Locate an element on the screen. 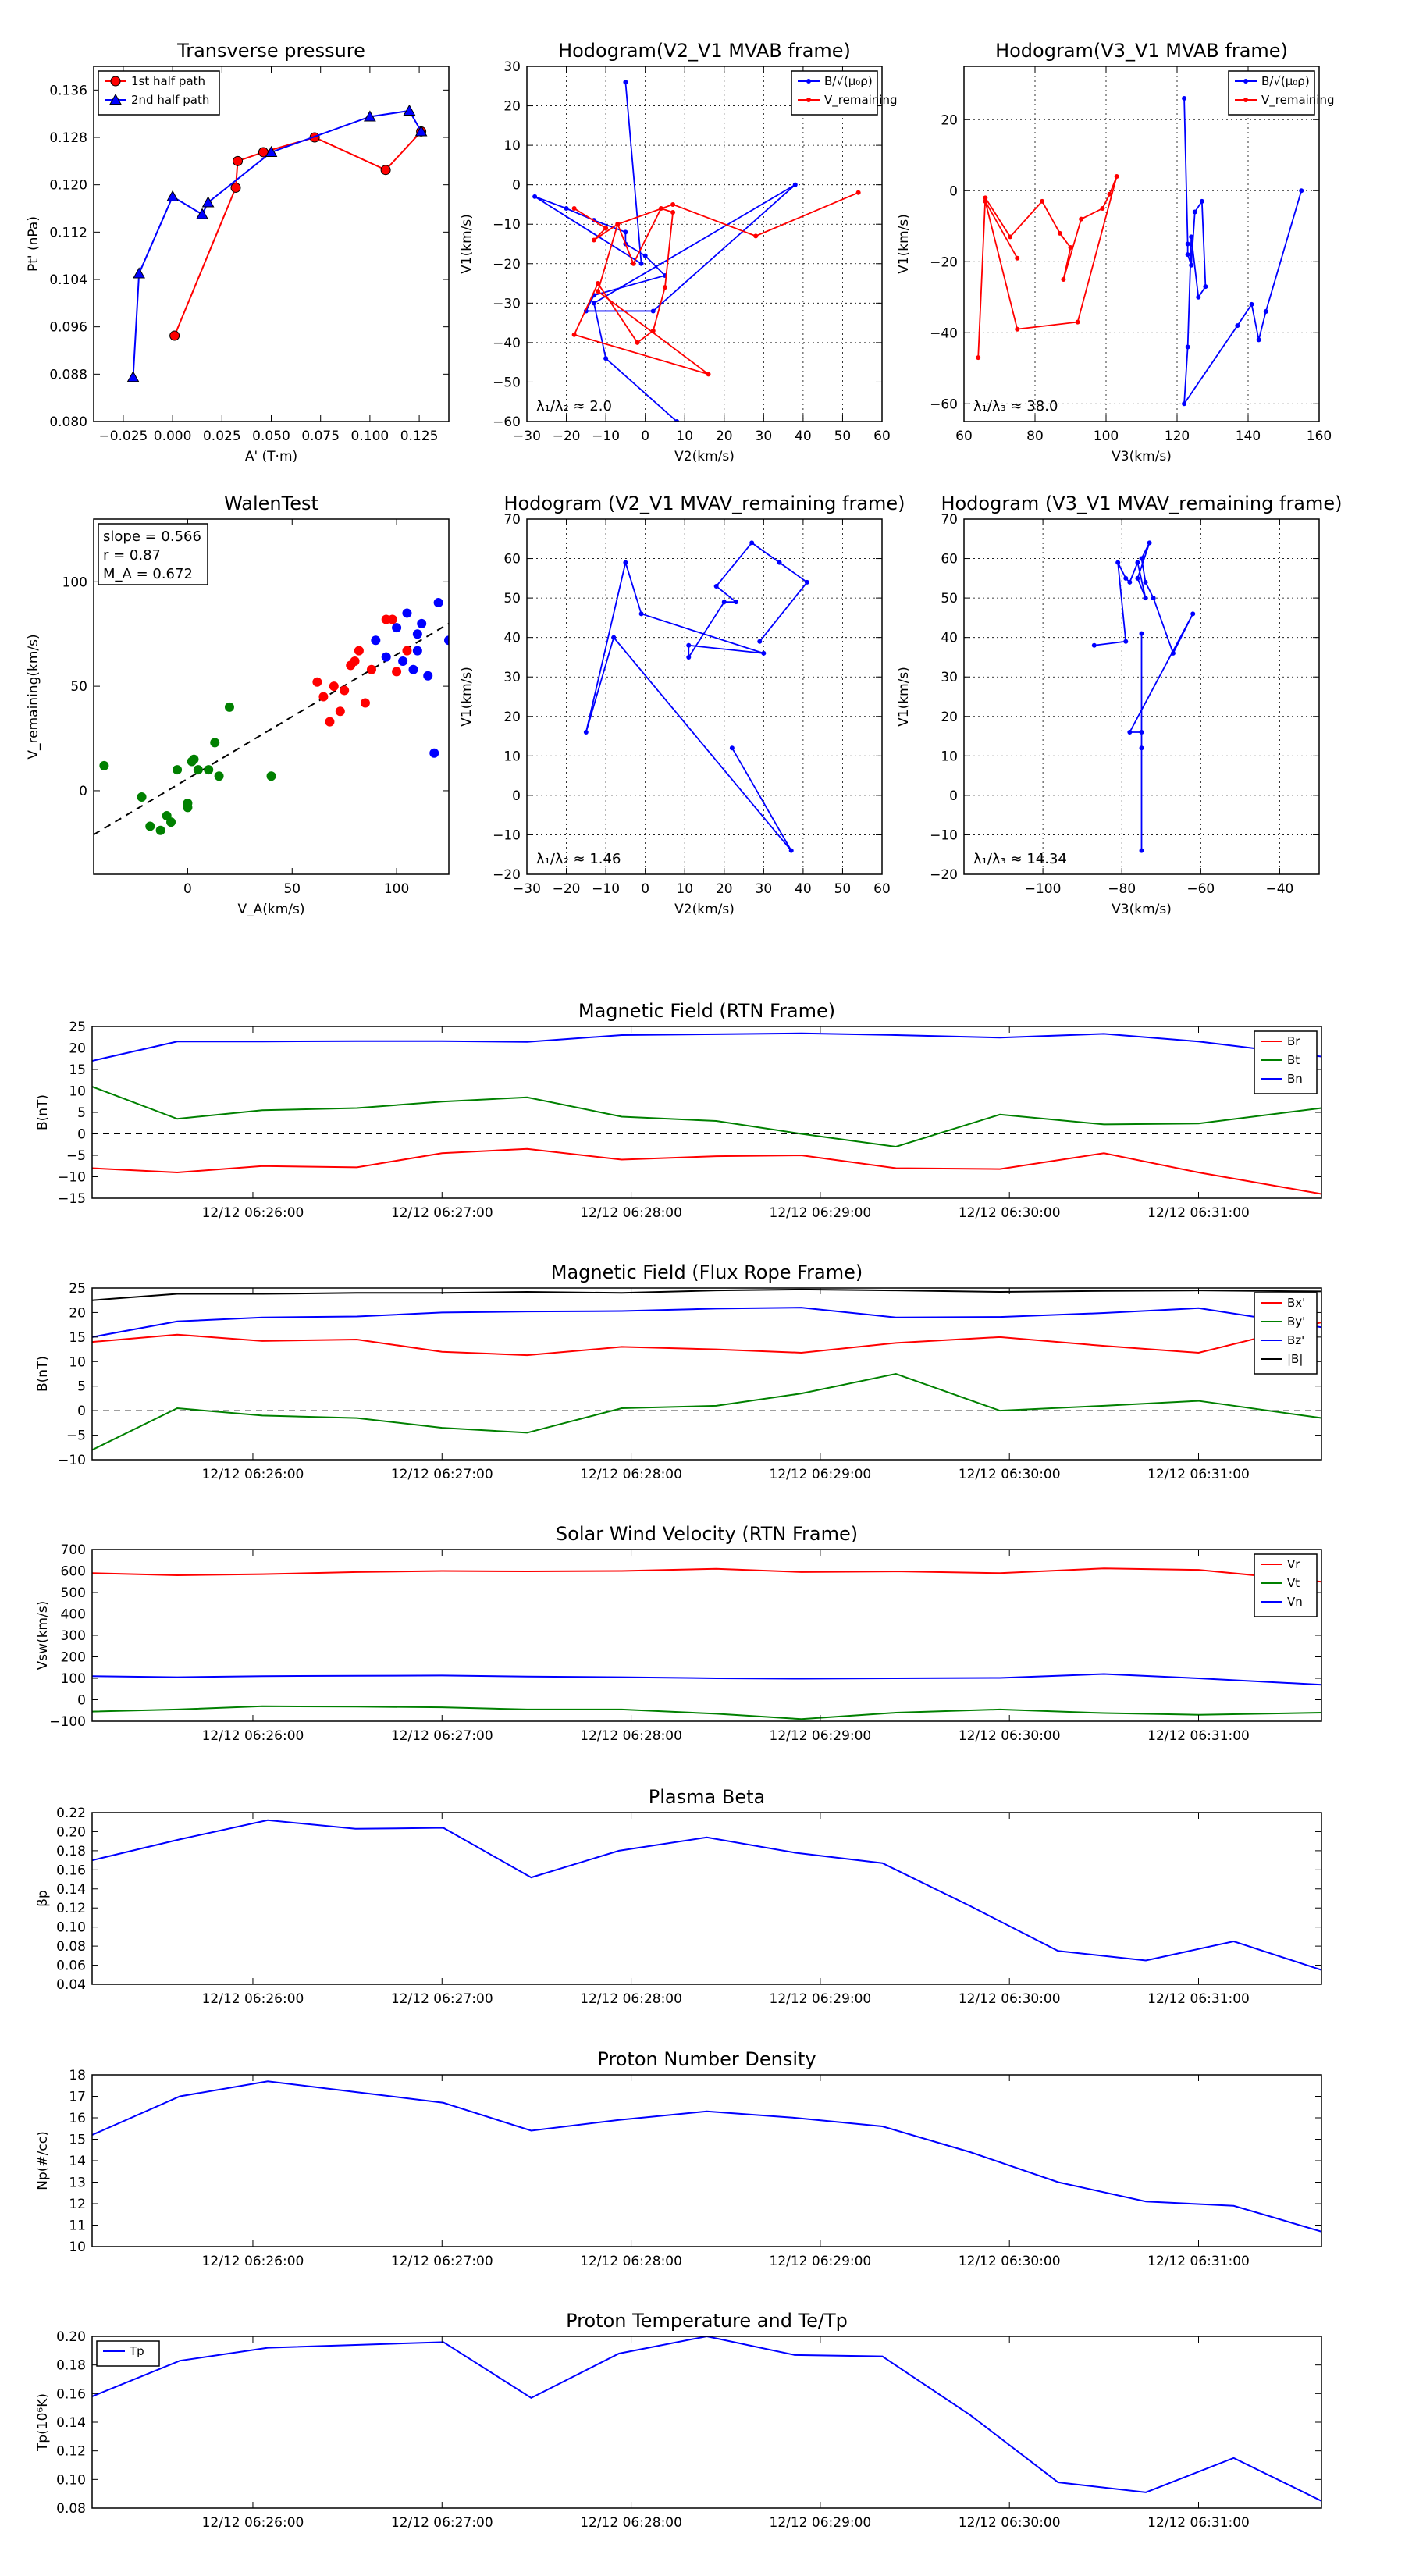 Image resolution: width=1405 pixels, height=2576 pixels. annotation-text: λ₁/λ₃ ≈ 38.0 is located at coordinates (1016, 406).